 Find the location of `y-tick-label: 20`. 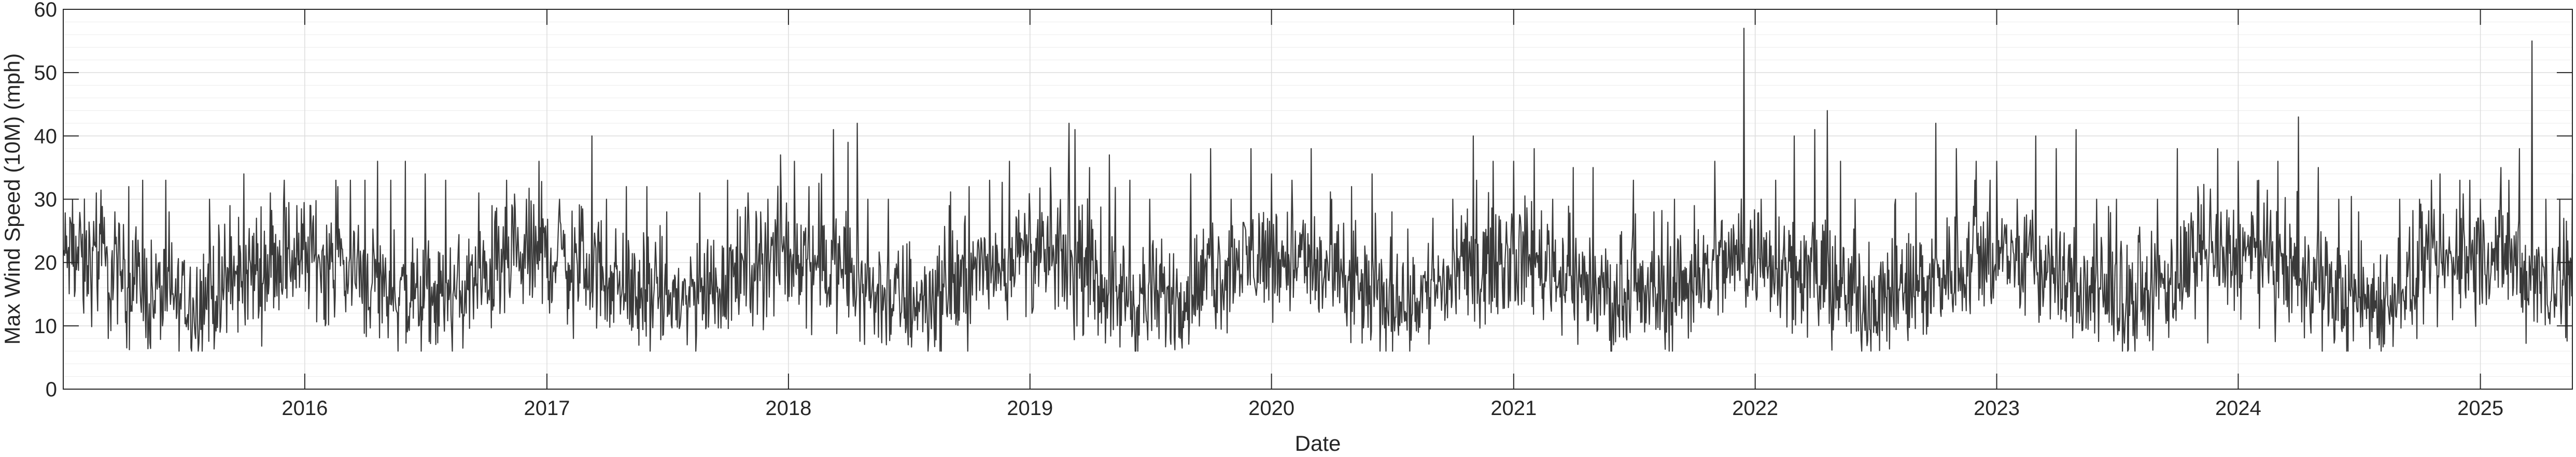

y-tick-label: 20 is located at coordinates (46, 263).